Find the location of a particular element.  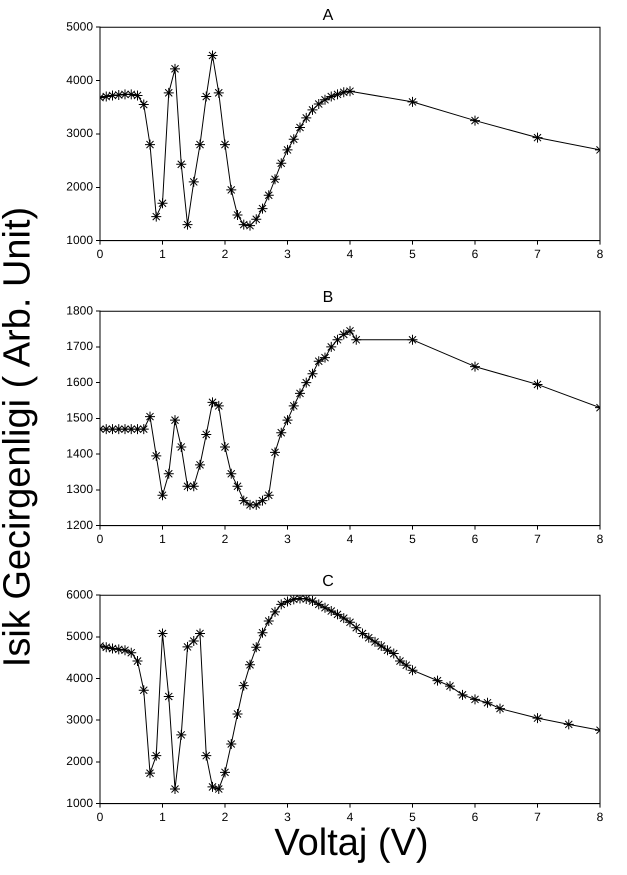

x-axis-title: Voltaj (V) is located at coordinates (351, 843).